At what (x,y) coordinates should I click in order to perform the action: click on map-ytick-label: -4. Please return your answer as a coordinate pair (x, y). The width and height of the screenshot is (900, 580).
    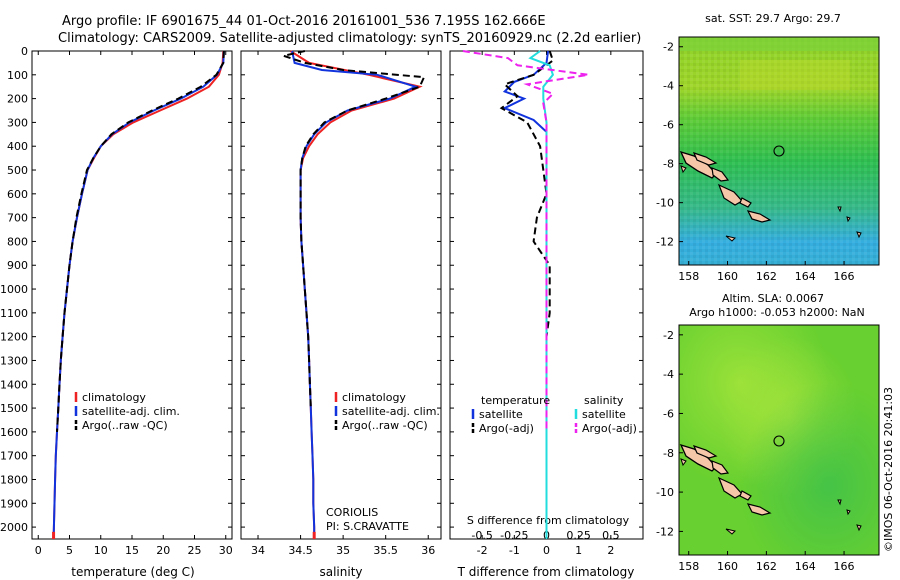
    Looking at the image, I should click on (668, 374).